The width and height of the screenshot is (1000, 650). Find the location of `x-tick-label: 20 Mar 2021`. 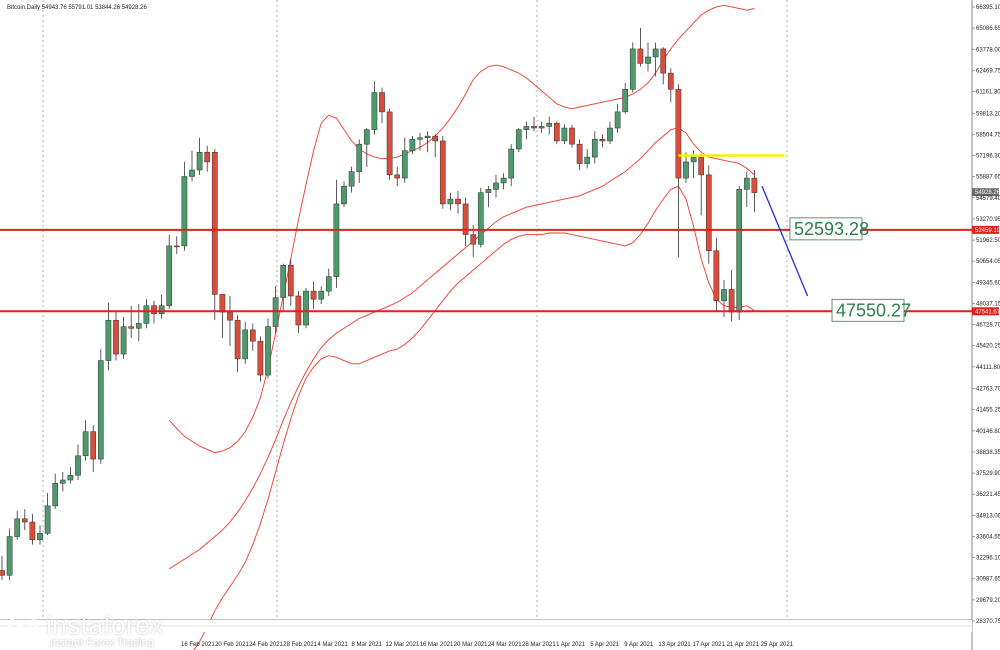

x-tick-label: 20 Mar 2021 is located at coordinates (471, 645).